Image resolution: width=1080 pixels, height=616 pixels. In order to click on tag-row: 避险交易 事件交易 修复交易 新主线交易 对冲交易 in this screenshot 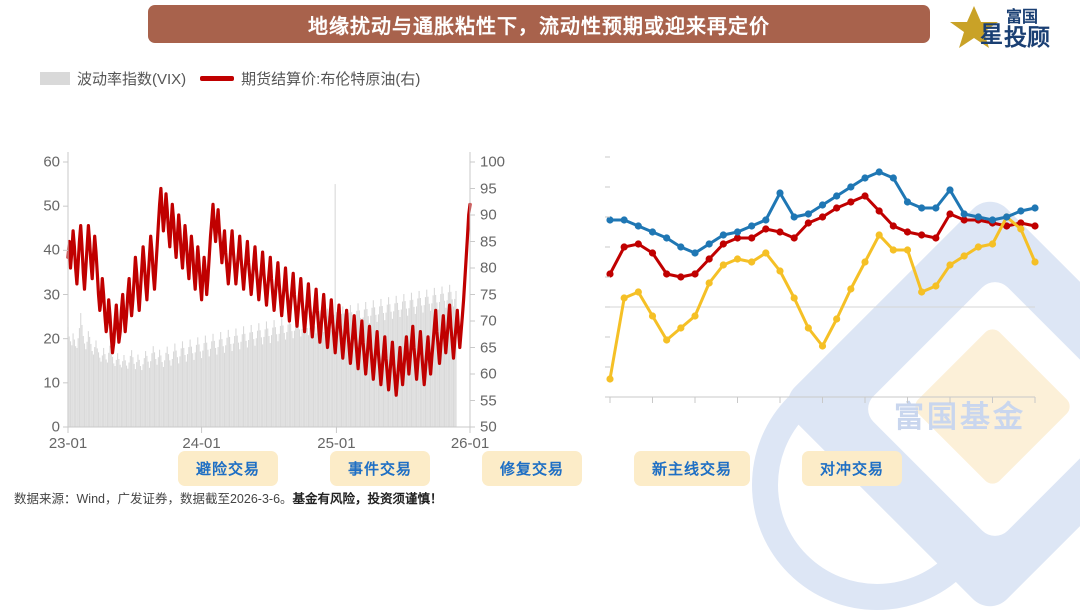, I will do `click(540, 468)`.